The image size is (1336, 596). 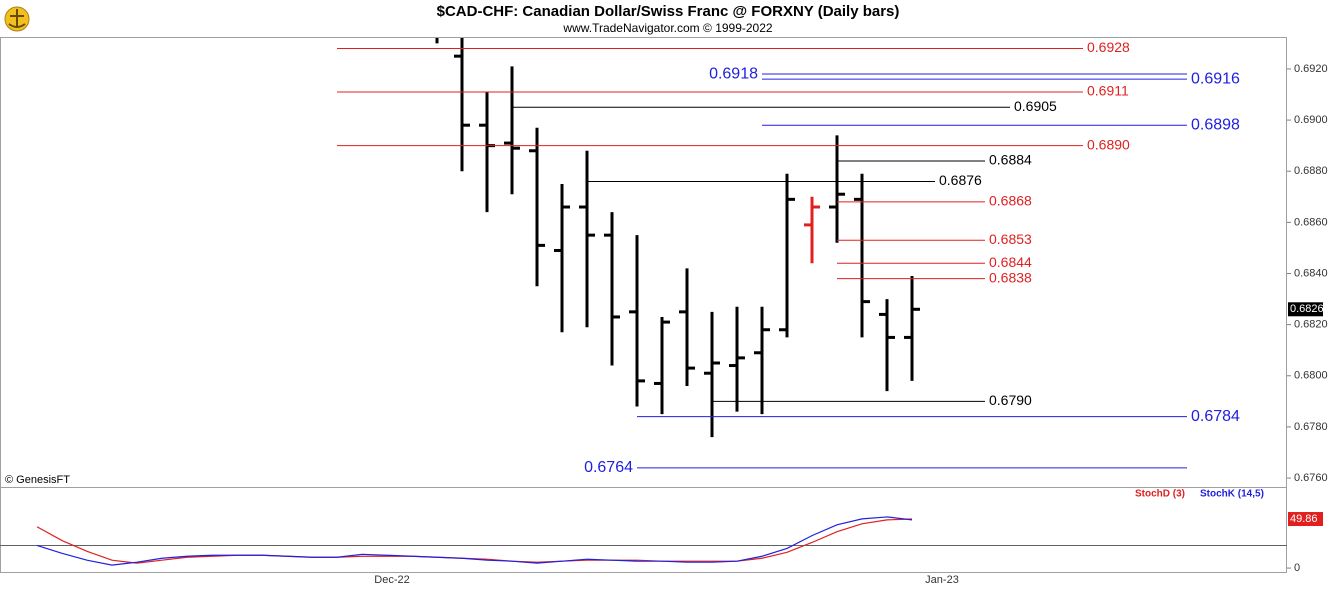 What do you see at coordinates (1311, 222) in the screenshot?
I see `y-tick-label: 0.6860` at bounding box center [1311, 222].